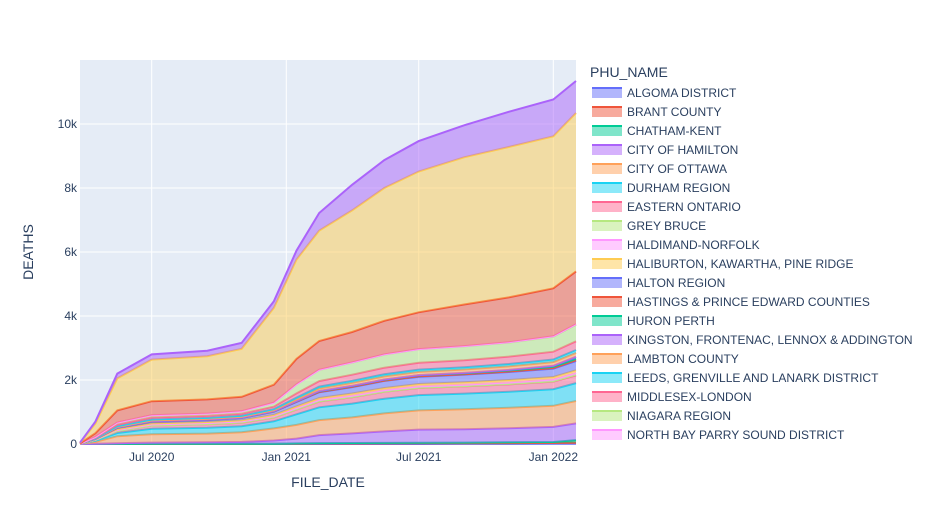 The height and width of the screenshot is (525, 943). I want to click on legend-item: LEEDS, GRENVILLE AND LANARK DISTRICT, so click(735, 378).